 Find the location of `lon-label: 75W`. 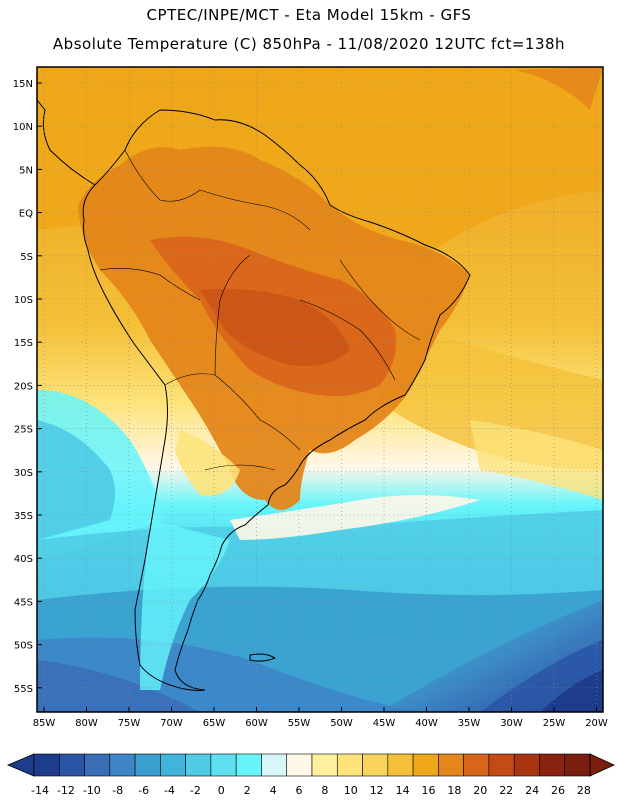

lon-label: 75W is located at coordinates (129, 723).